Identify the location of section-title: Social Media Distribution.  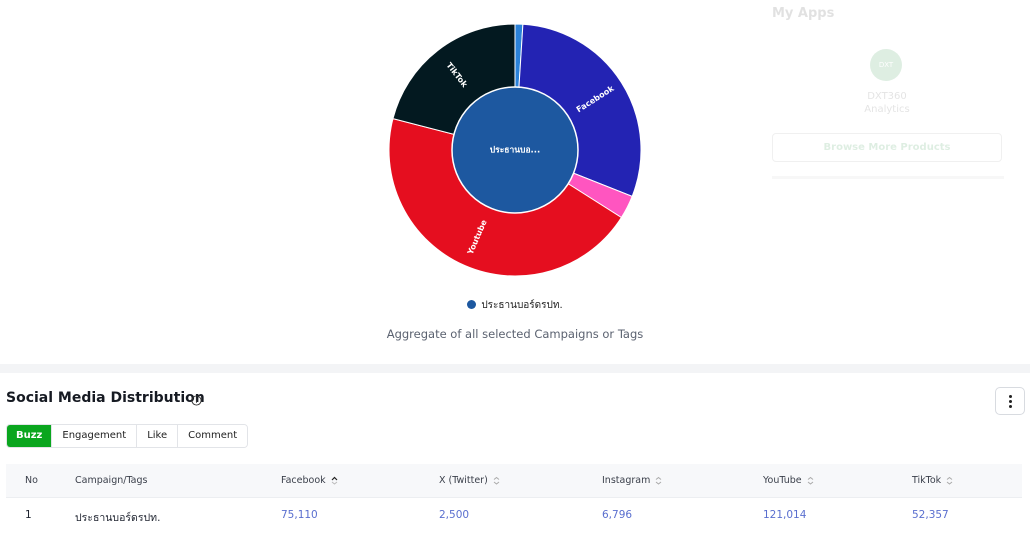
(105, 398).